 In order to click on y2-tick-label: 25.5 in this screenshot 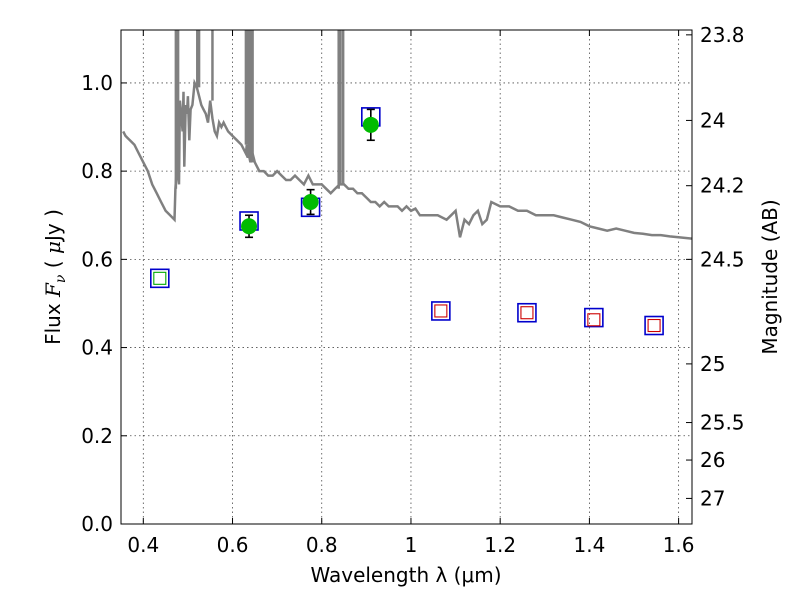, I will do `click(722, 423)`.